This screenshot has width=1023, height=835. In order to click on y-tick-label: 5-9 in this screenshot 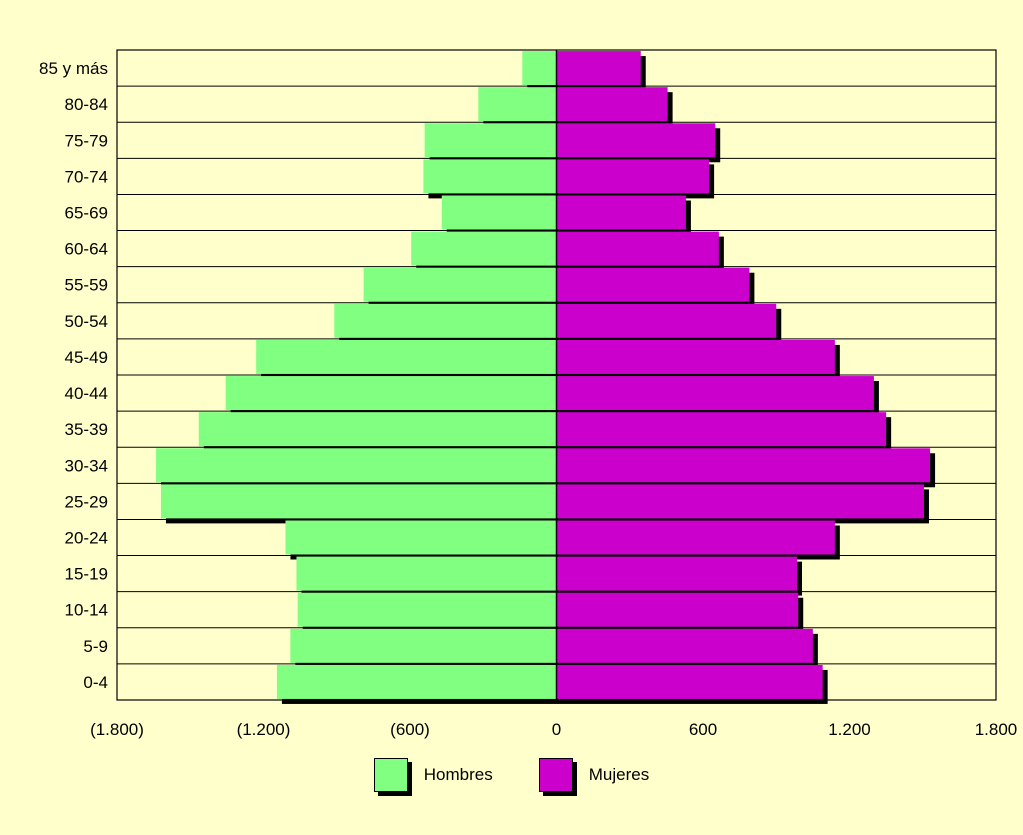, I will do `click(95, 646)`.